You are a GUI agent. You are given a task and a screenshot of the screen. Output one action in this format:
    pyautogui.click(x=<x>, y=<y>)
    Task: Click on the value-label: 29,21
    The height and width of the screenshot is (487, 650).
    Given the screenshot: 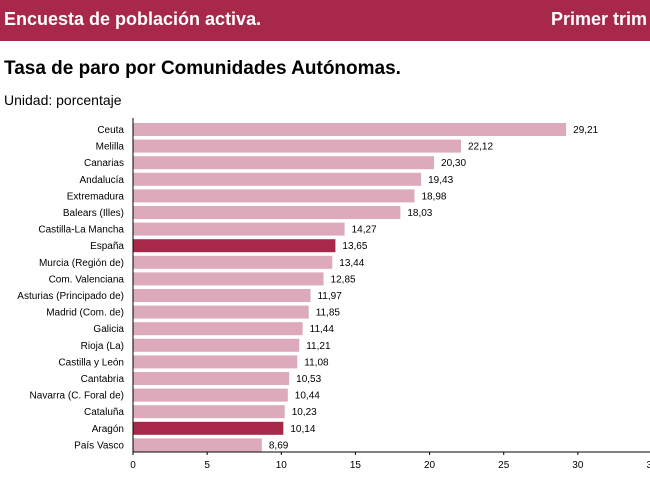 What is the action you would take?
    pyautogui.click(x=585, y=130)
    